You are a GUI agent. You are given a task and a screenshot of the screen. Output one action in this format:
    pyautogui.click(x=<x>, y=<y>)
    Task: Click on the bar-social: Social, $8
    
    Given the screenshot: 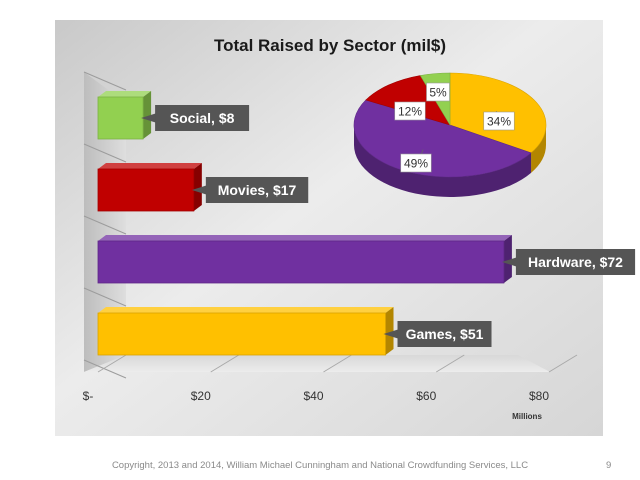 What is the action you would take?
    pyautogui.click(x=173, y=115)
    